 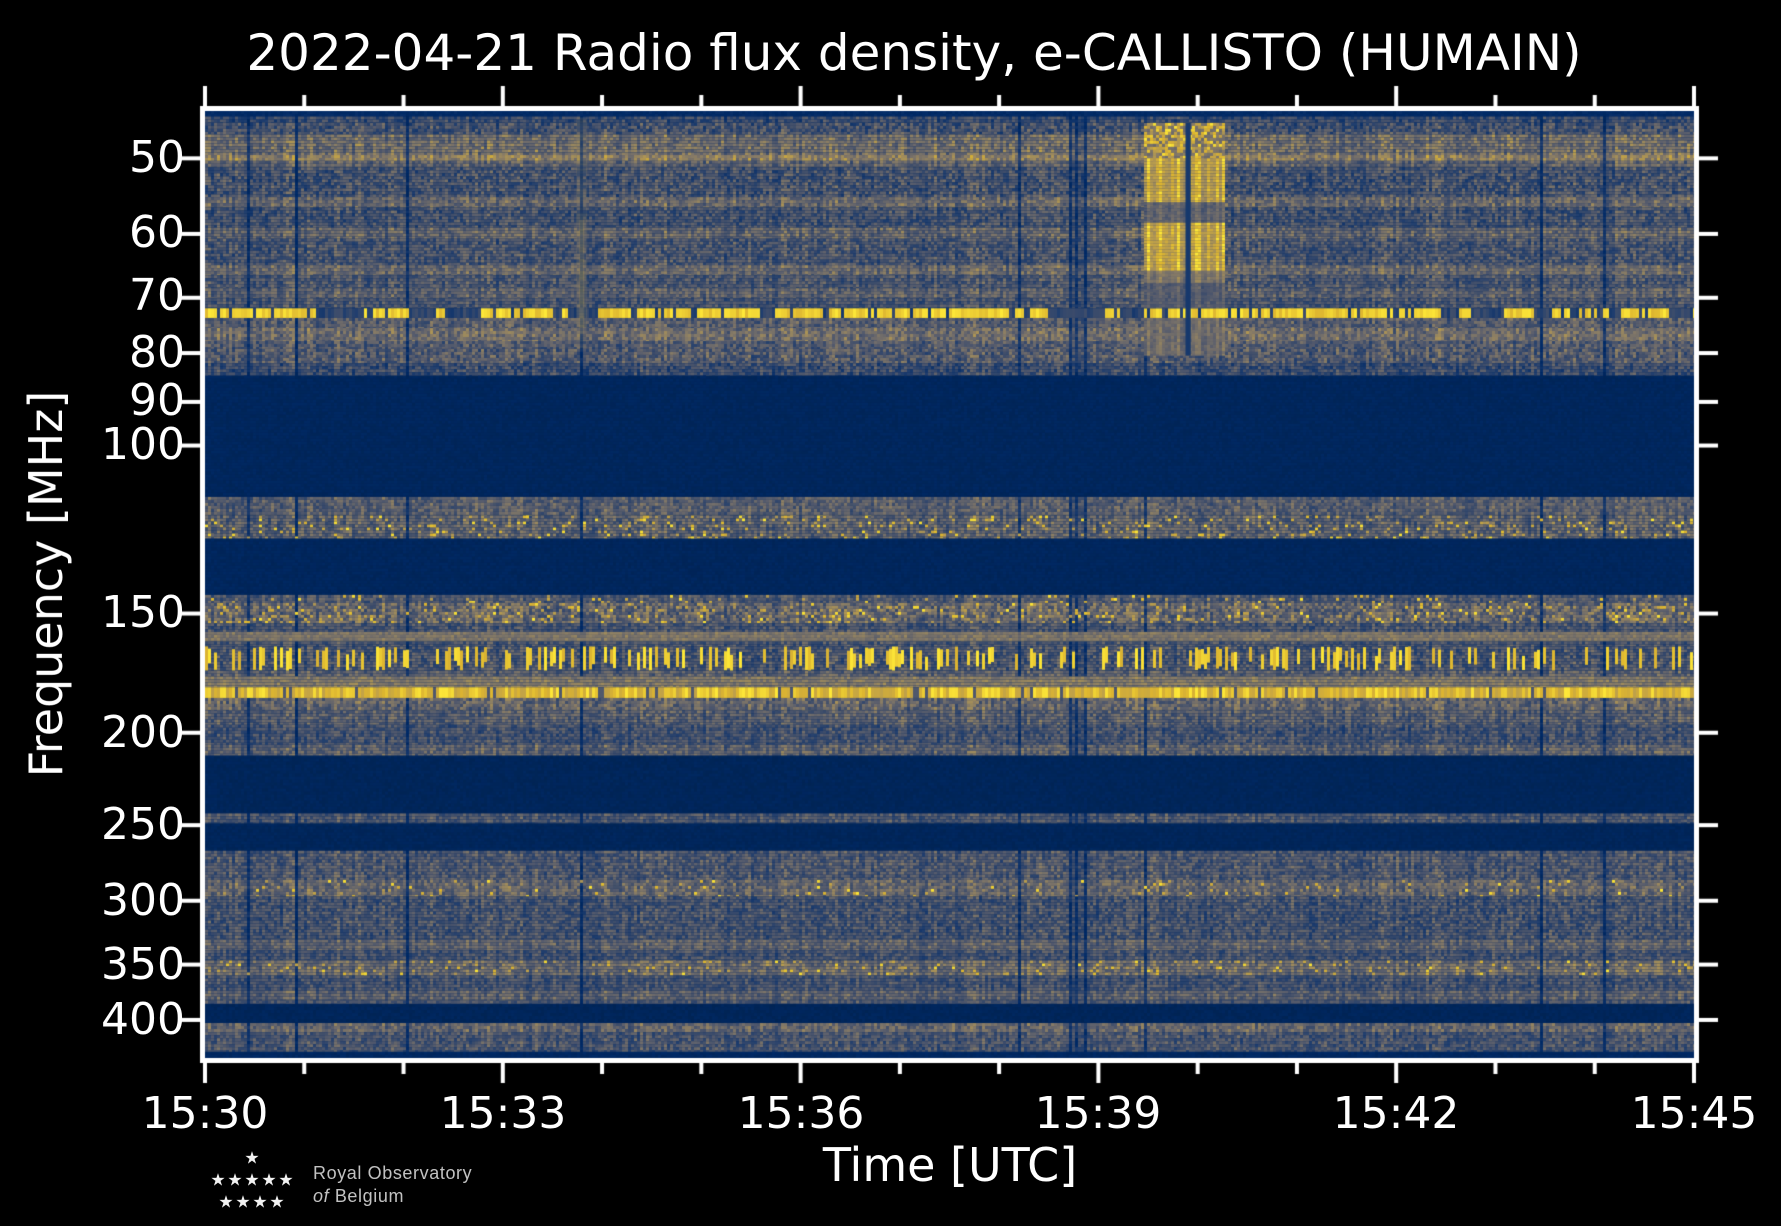 I want to click on x-tick-label: 15:42, so click(x=1396, y=1113).